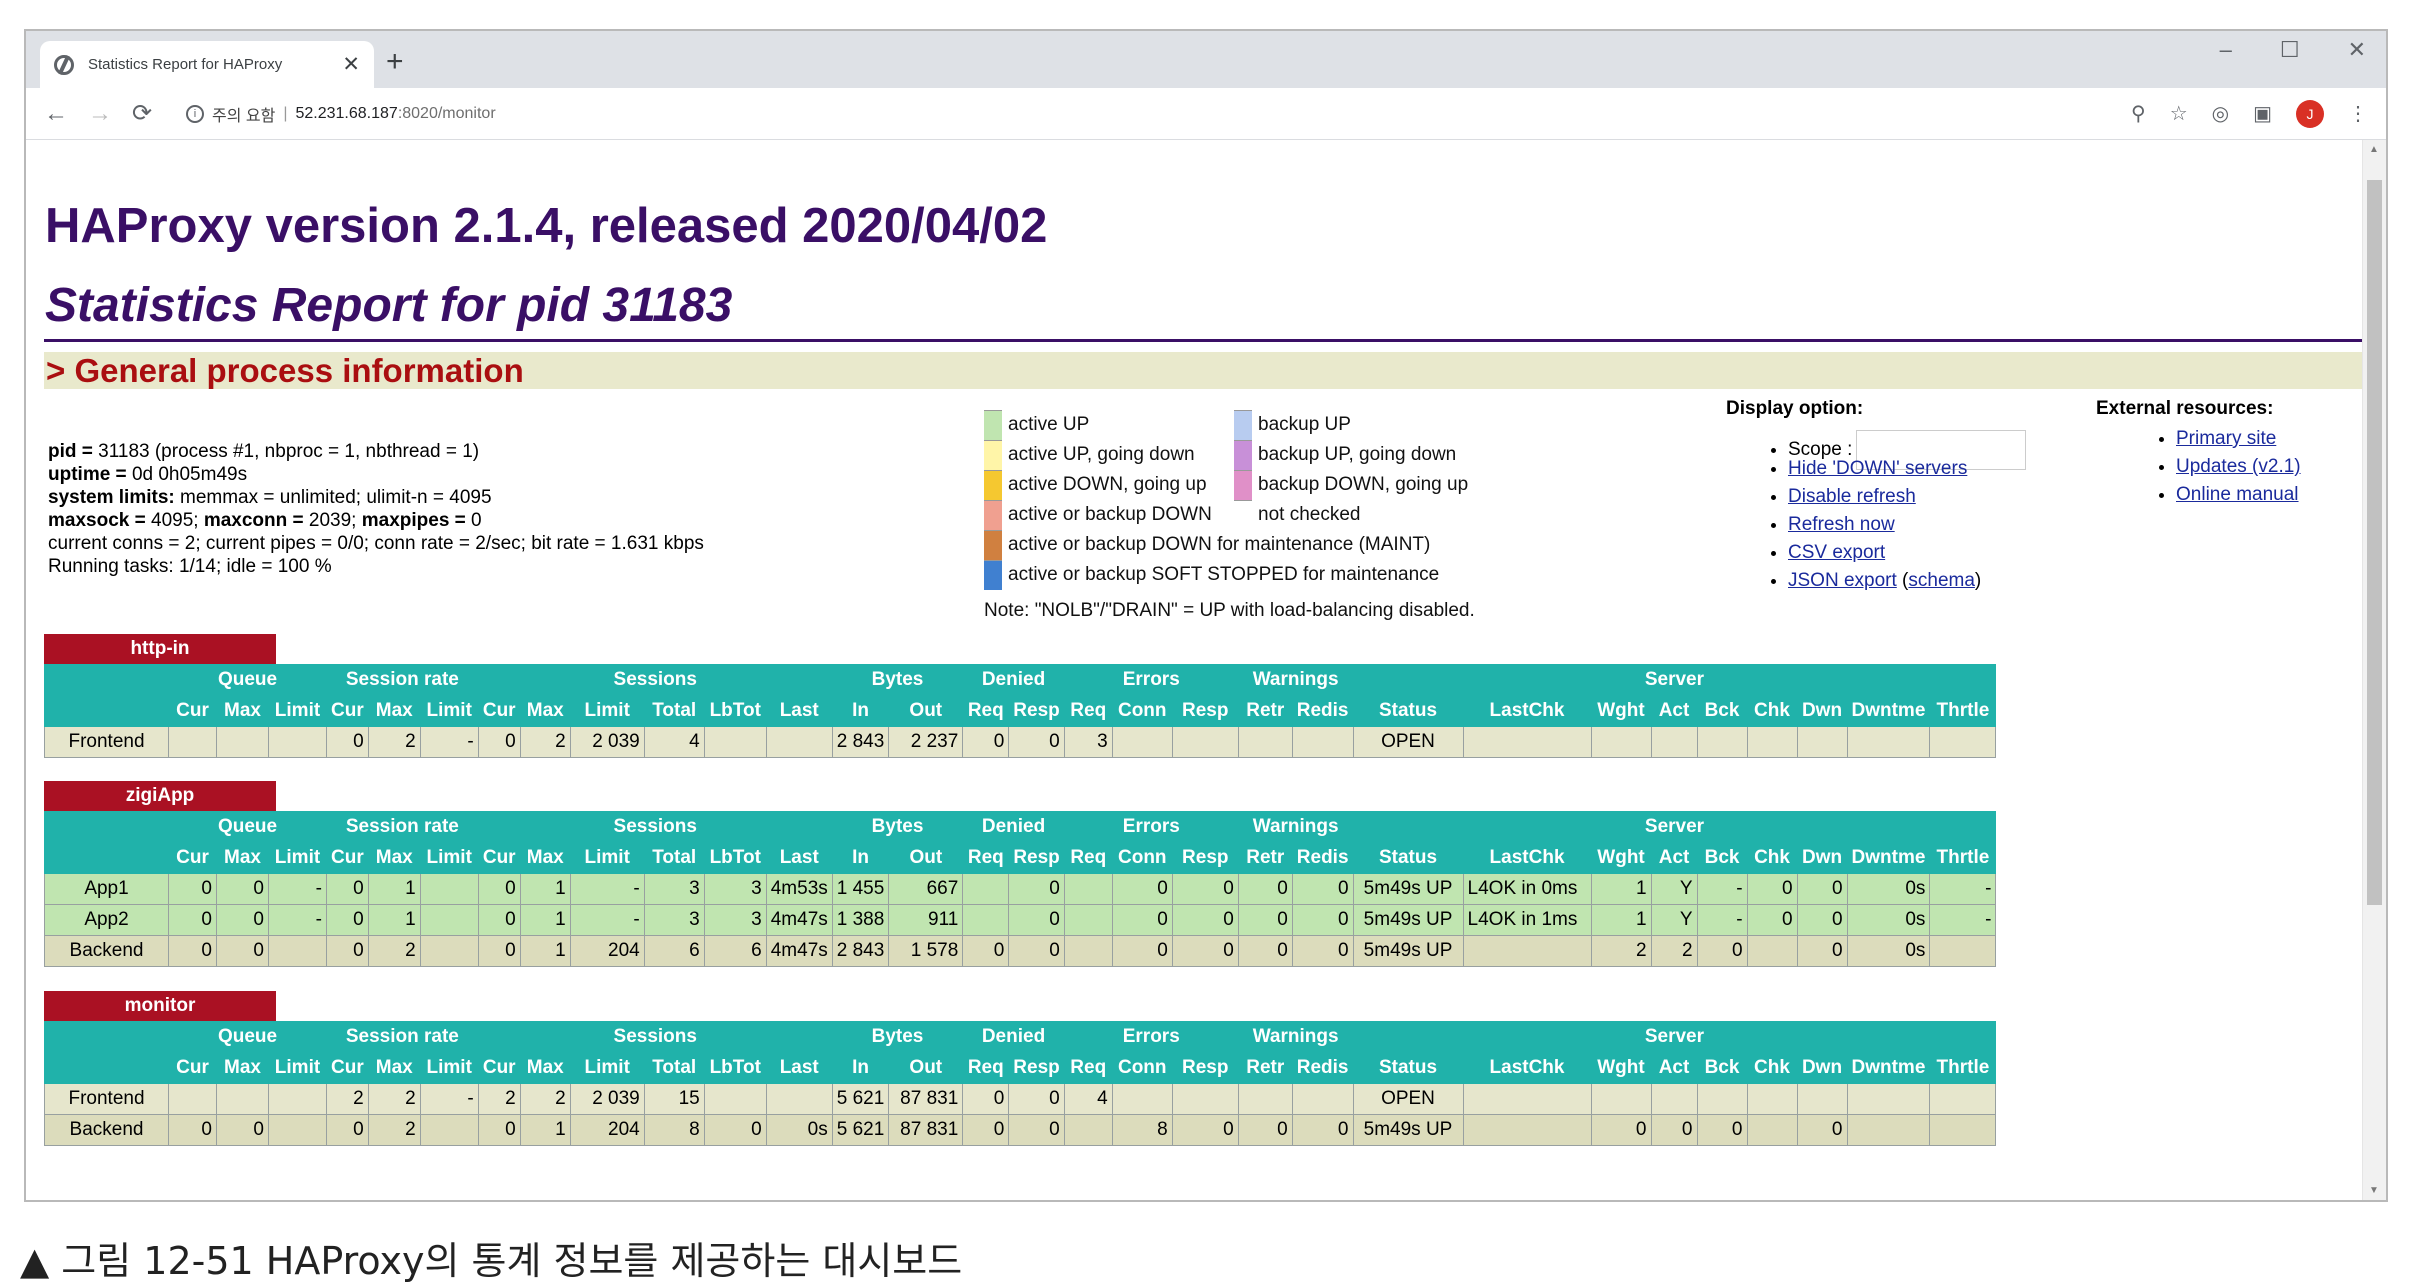 The width and height of the screenshot is (2412, 1285). Describe the element at coordinates (491, 1261) in the screenshot. I see `figure-caption: ▲ 그림 12-51 HAProxy의 통계 정보를 제공하는 대시보드` at that location.